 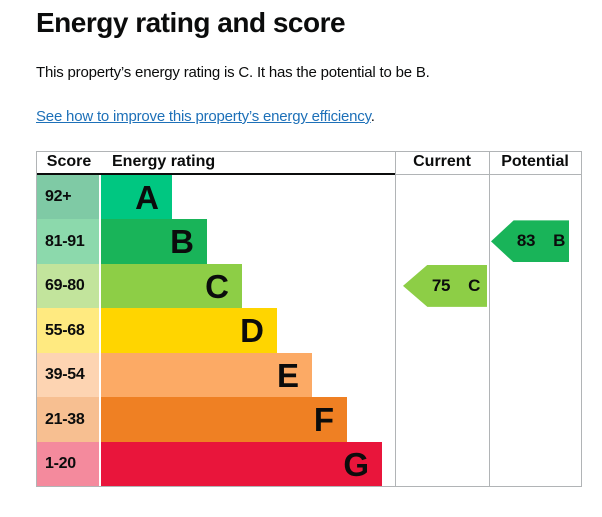 What do you see at coordinates (154, 241) in the screenshot?
I see `rating-bar-b: B` at bounding box center [154, 241].